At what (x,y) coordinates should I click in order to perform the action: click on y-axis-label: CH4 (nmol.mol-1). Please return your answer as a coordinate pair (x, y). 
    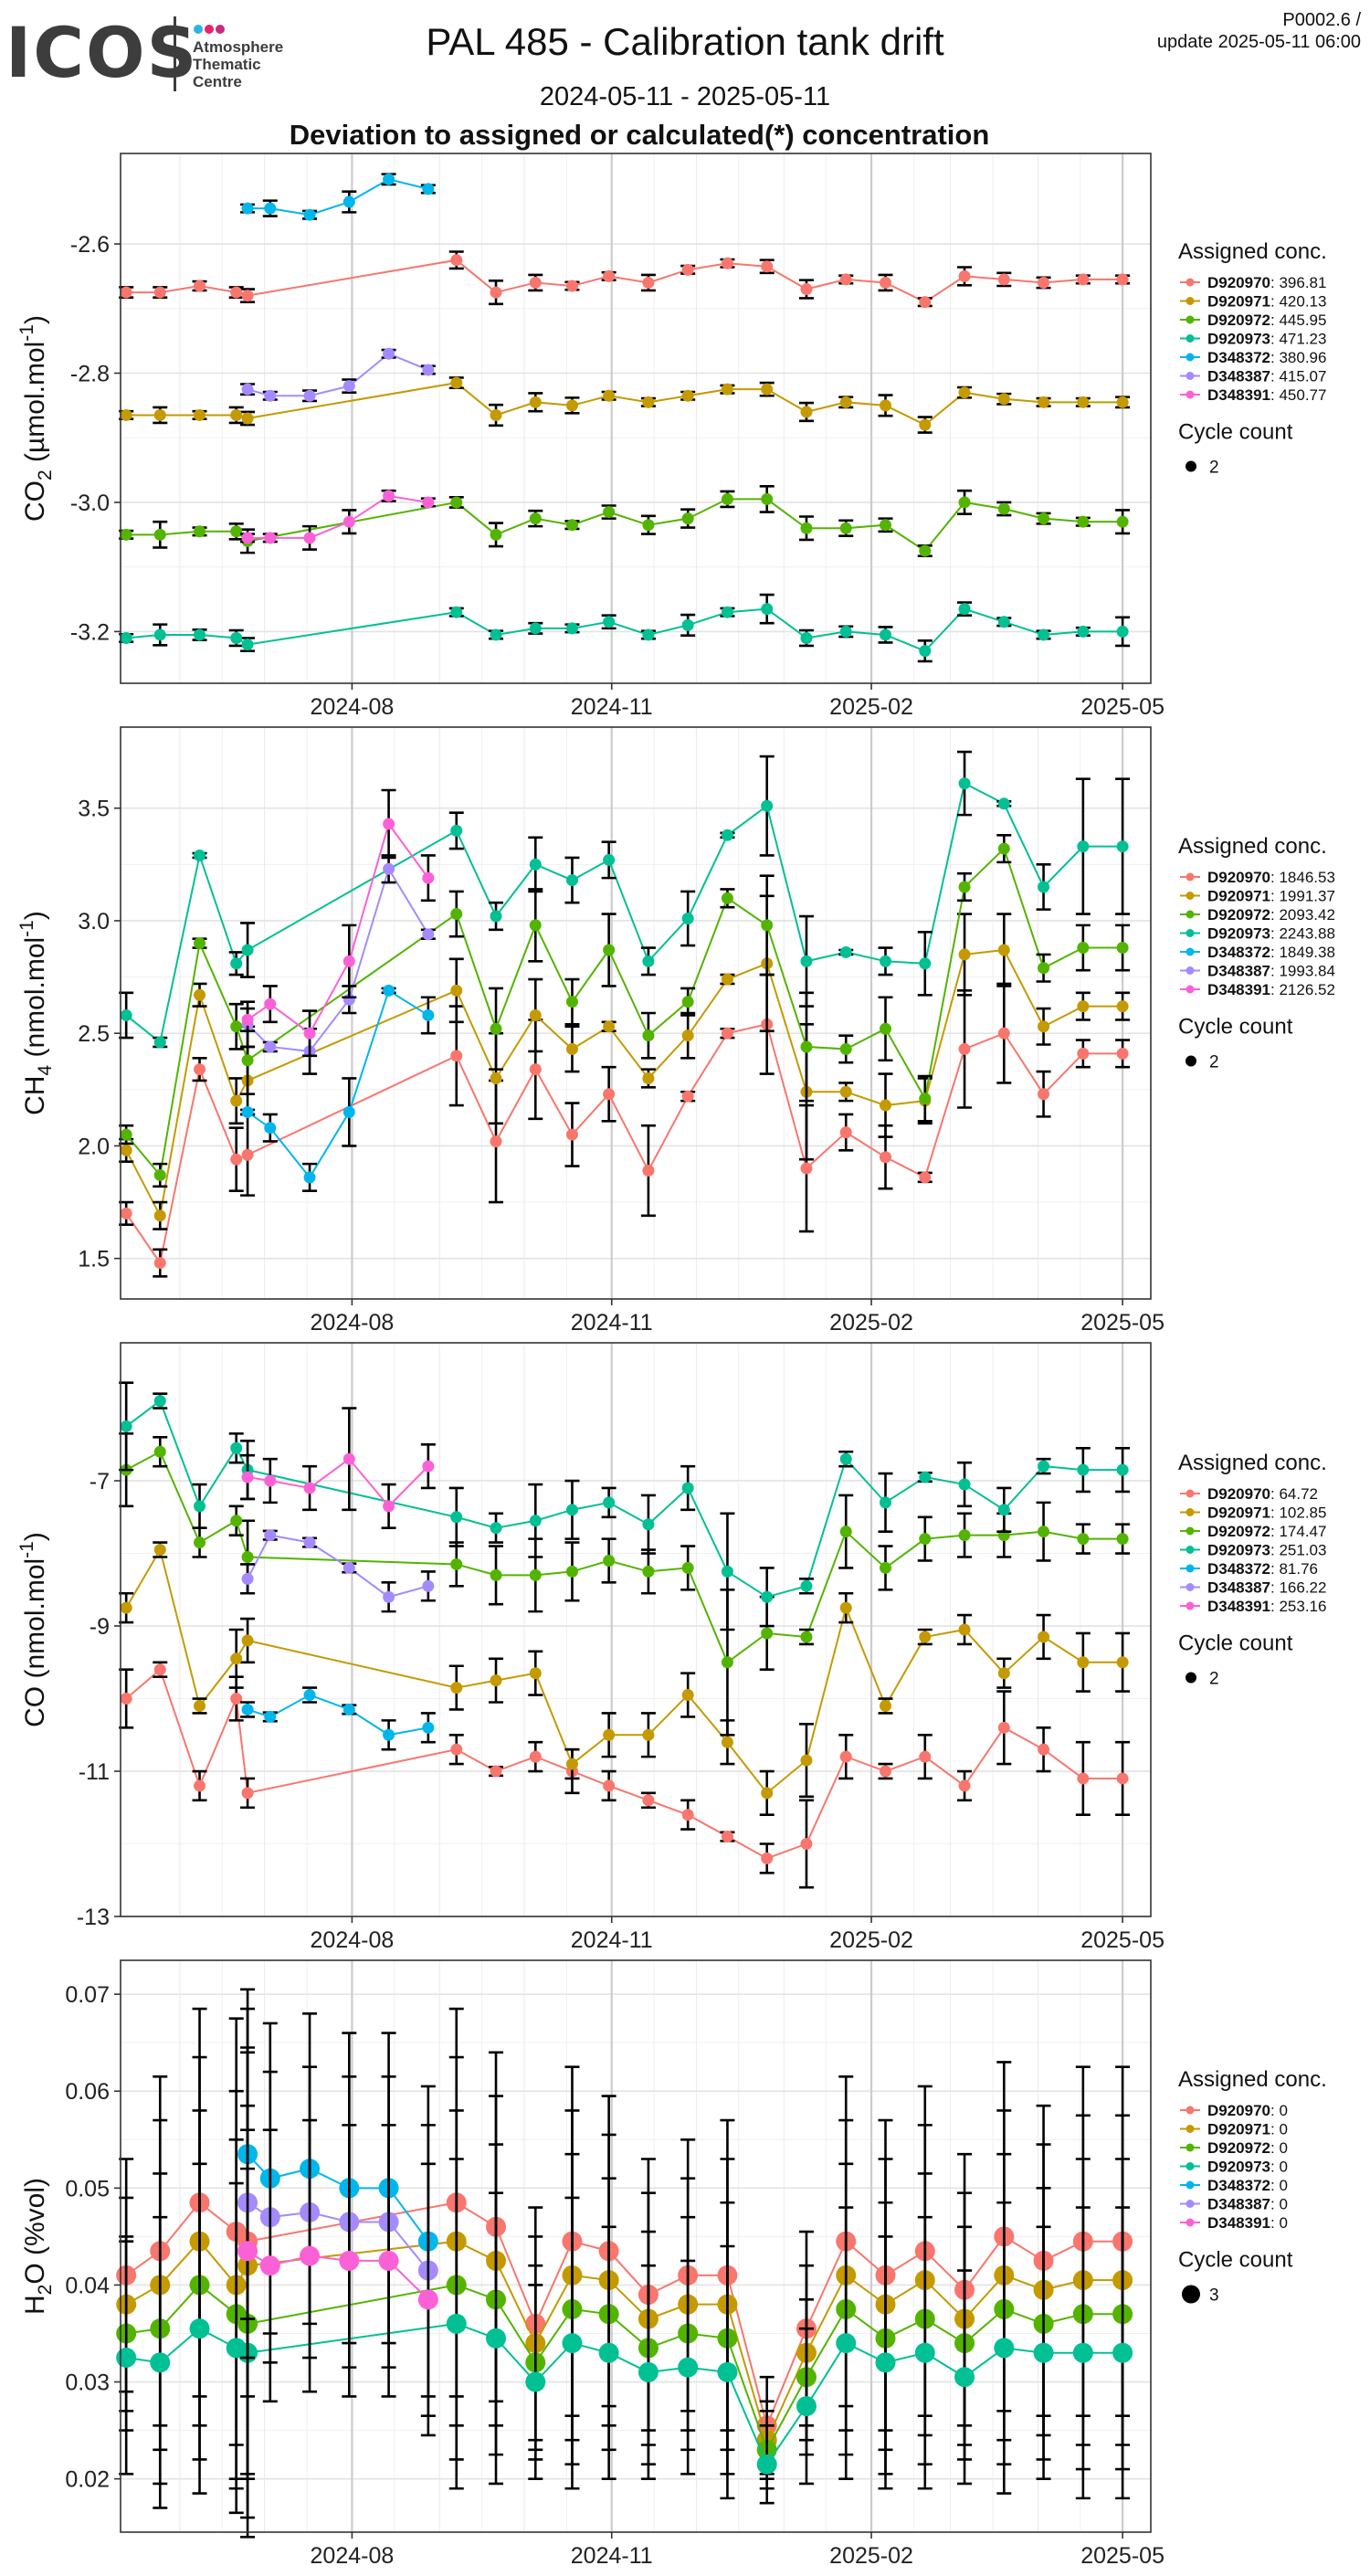
    Looking at the image, I should click on (36, 1013).